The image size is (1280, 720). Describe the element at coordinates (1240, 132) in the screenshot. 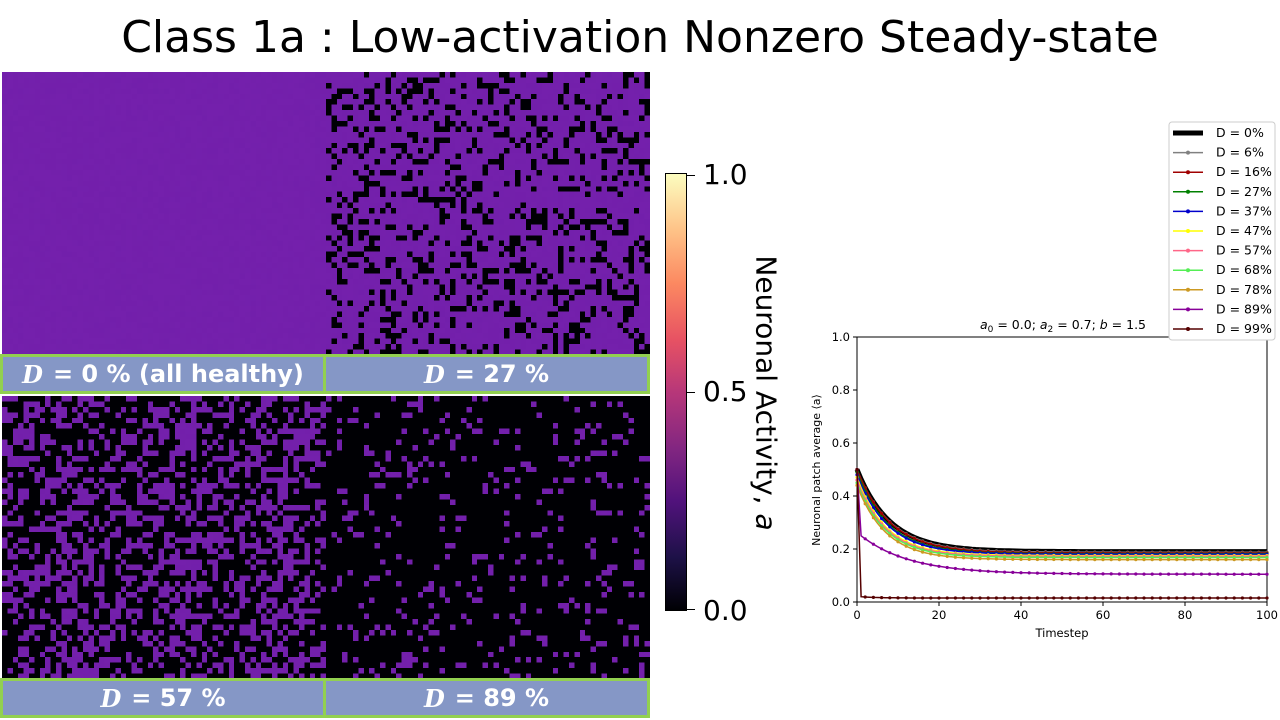

I see `legend-entry: D = 0%` at that location.